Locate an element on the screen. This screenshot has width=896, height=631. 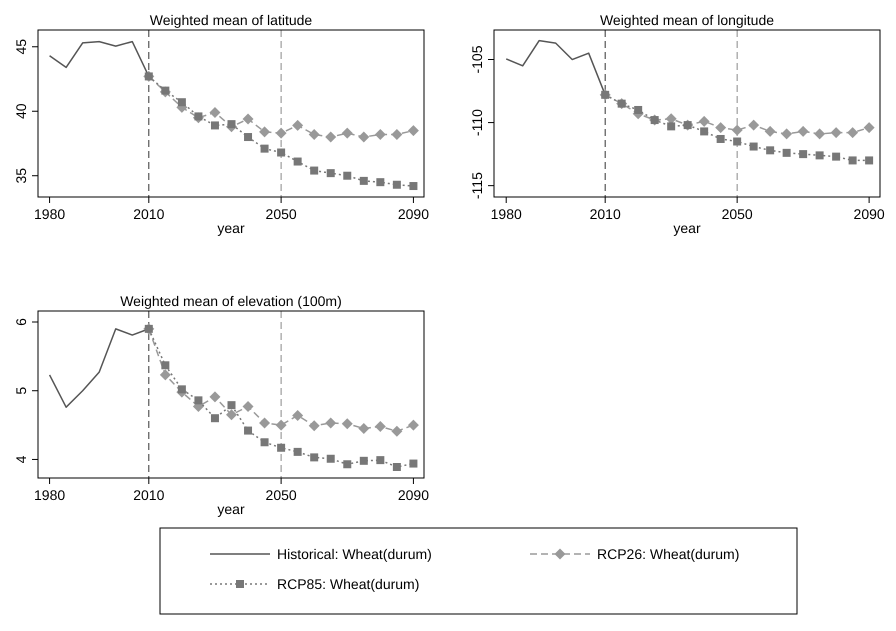
y-tick-label: 45 is located at coordinates (21, 46).